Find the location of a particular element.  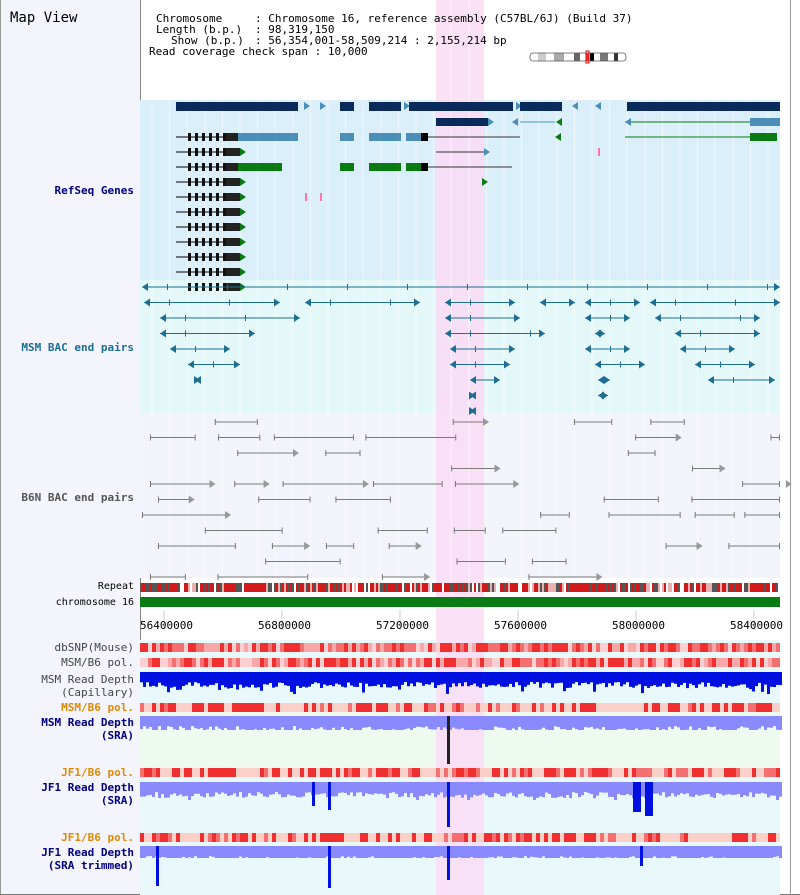

chromosome-key: Chromosome is located at coordinates (189, 18).